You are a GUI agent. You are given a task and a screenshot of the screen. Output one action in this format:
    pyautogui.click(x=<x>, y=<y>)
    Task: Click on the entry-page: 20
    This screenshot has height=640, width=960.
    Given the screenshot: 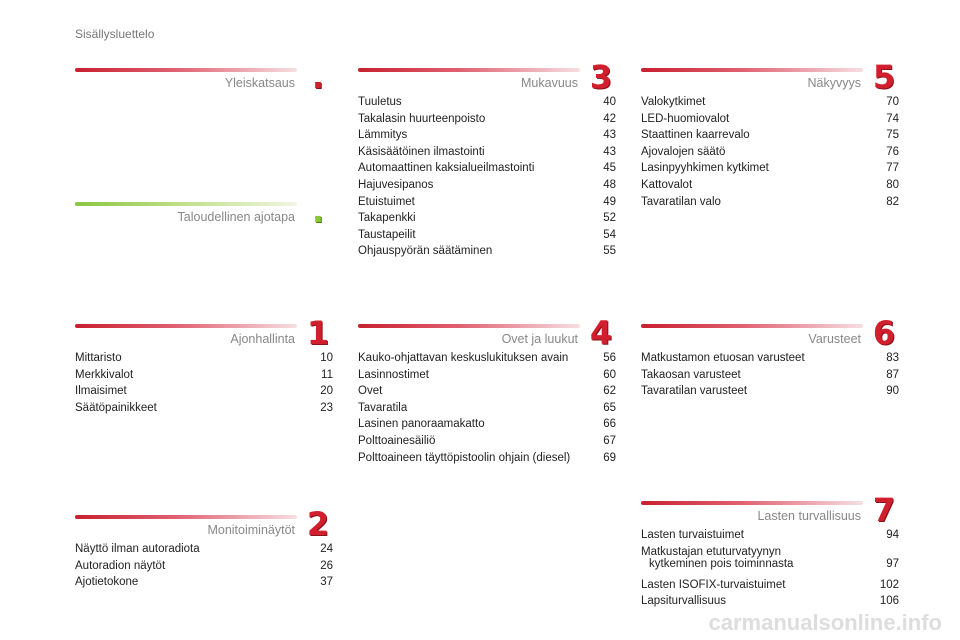 What is the action you would take?
    pyautogui.click(x=326, y=391)
    